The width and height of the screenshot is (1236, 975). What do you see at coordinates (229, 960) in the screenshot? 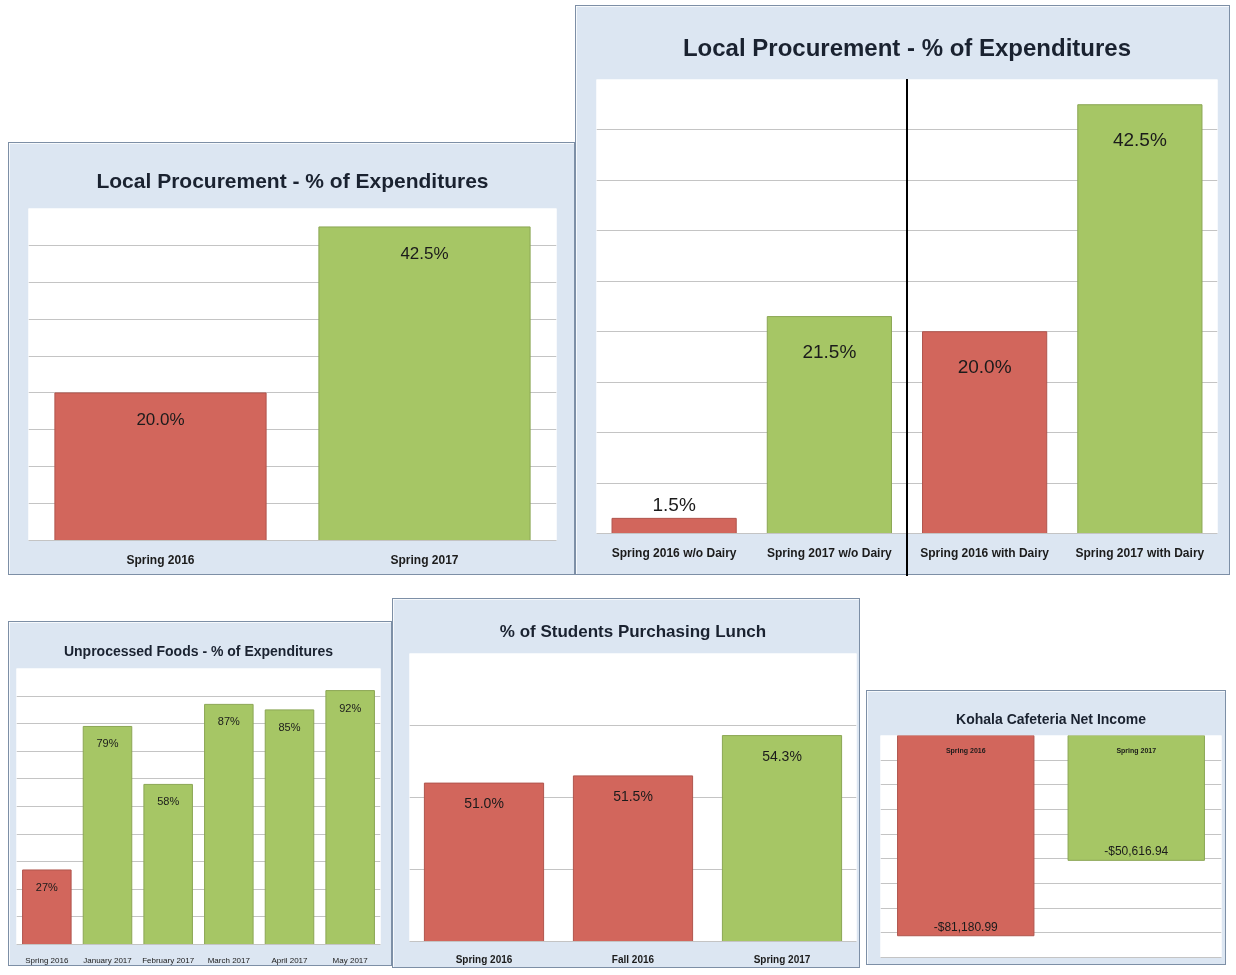
I see `x-tick-label: March 2017` at bounding box center [229, 960].